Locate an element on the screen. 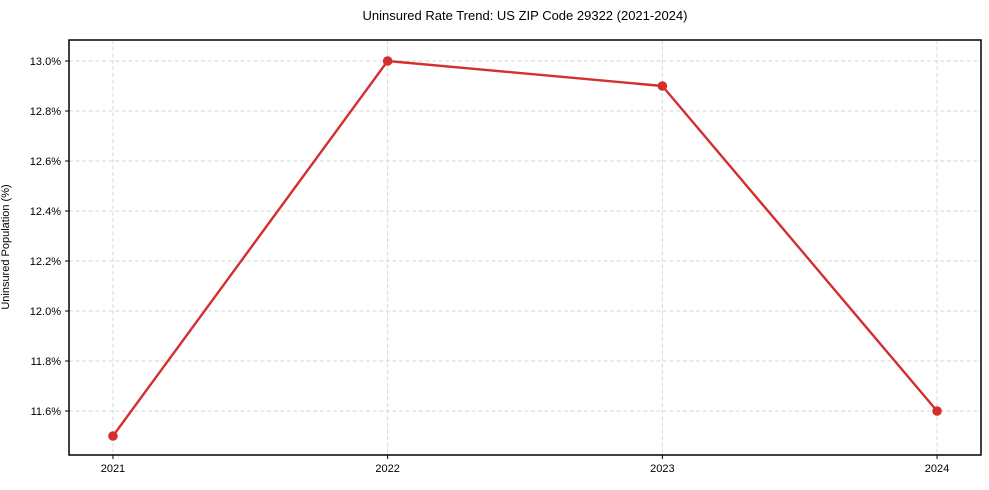 The image size is (989, 490). y-tick-label: 12.8% is located at coordinates (45, 112).